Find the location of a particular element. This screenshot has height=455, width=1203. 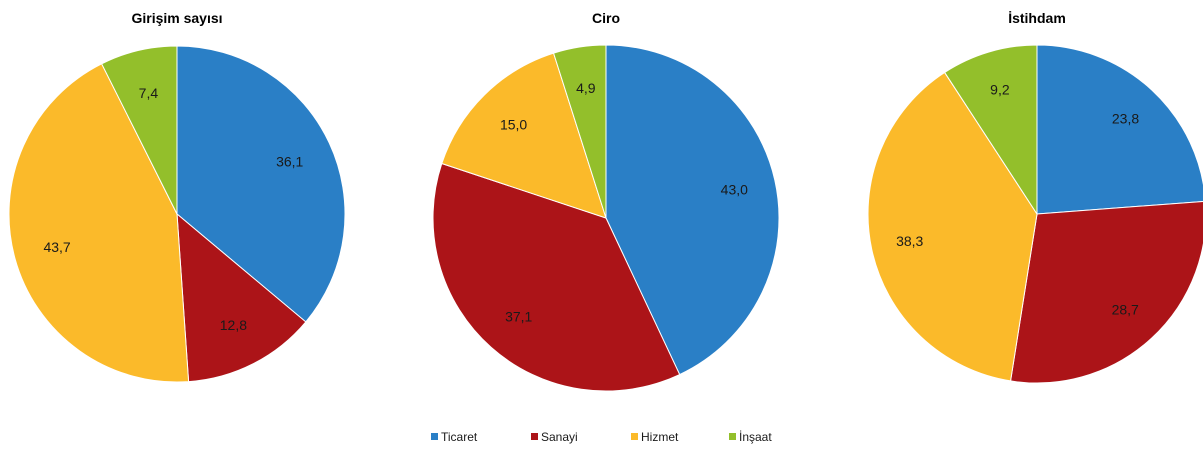

legend-item-ticaret: Ticaret is located at coordinates (454, 437).